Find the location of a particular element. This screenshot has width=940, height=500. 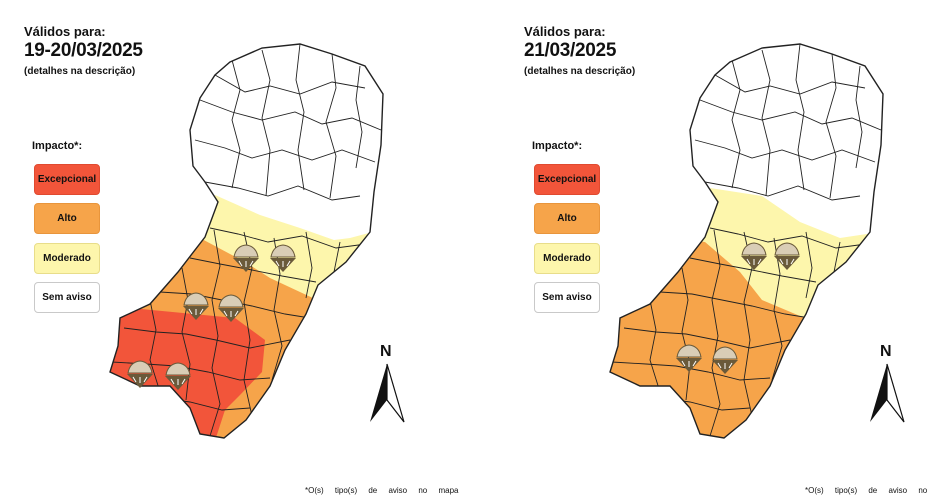

footnote: *O(s) tipo(s) de aviso no mapa is located at coordinates (382, 490).